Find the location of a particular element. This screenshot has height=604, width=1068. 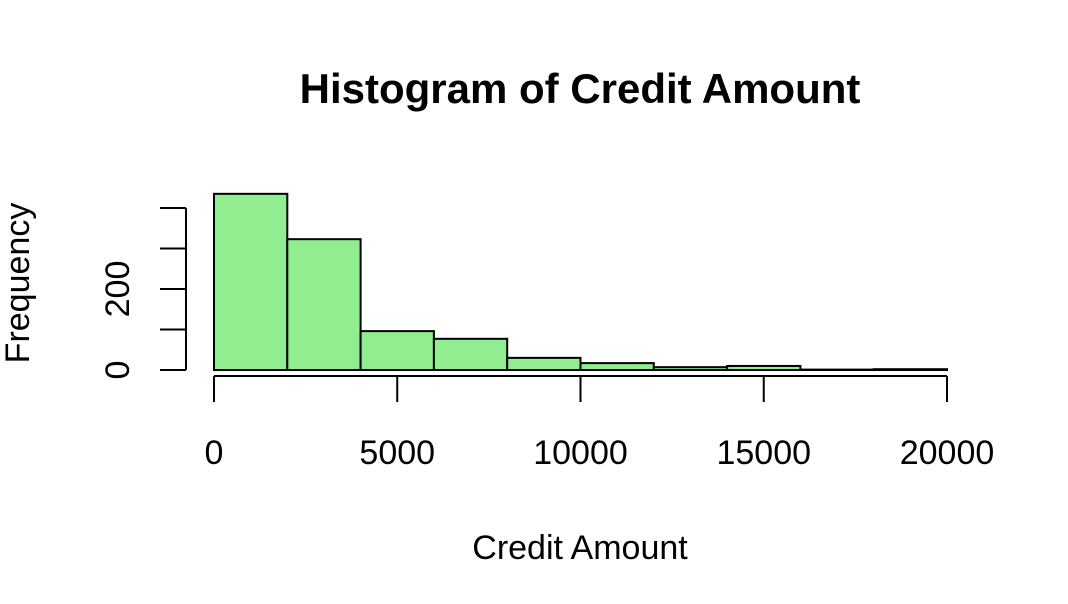

y-axis-label: Frequency is located at coordinates (18, 283).